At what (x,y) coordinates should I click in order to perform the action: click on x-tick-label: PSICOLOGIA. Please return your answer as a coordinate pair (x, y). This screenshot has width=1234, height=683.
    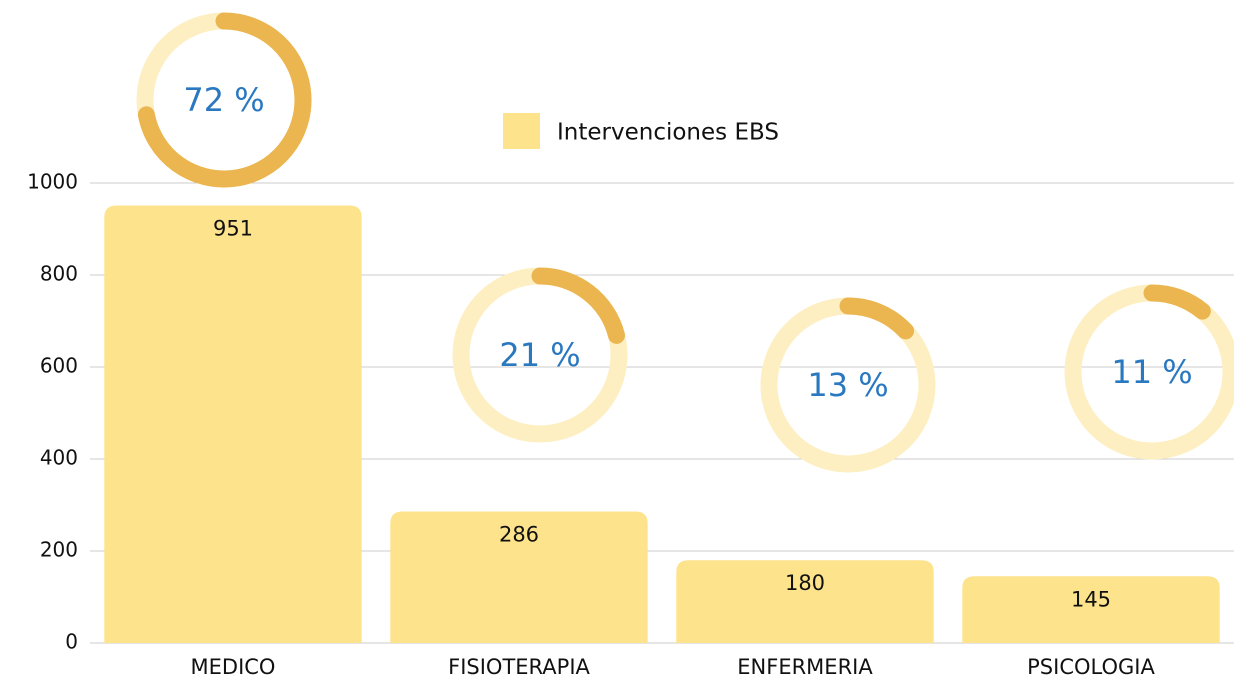
    Looking at the image, I should click on (1091, 667).